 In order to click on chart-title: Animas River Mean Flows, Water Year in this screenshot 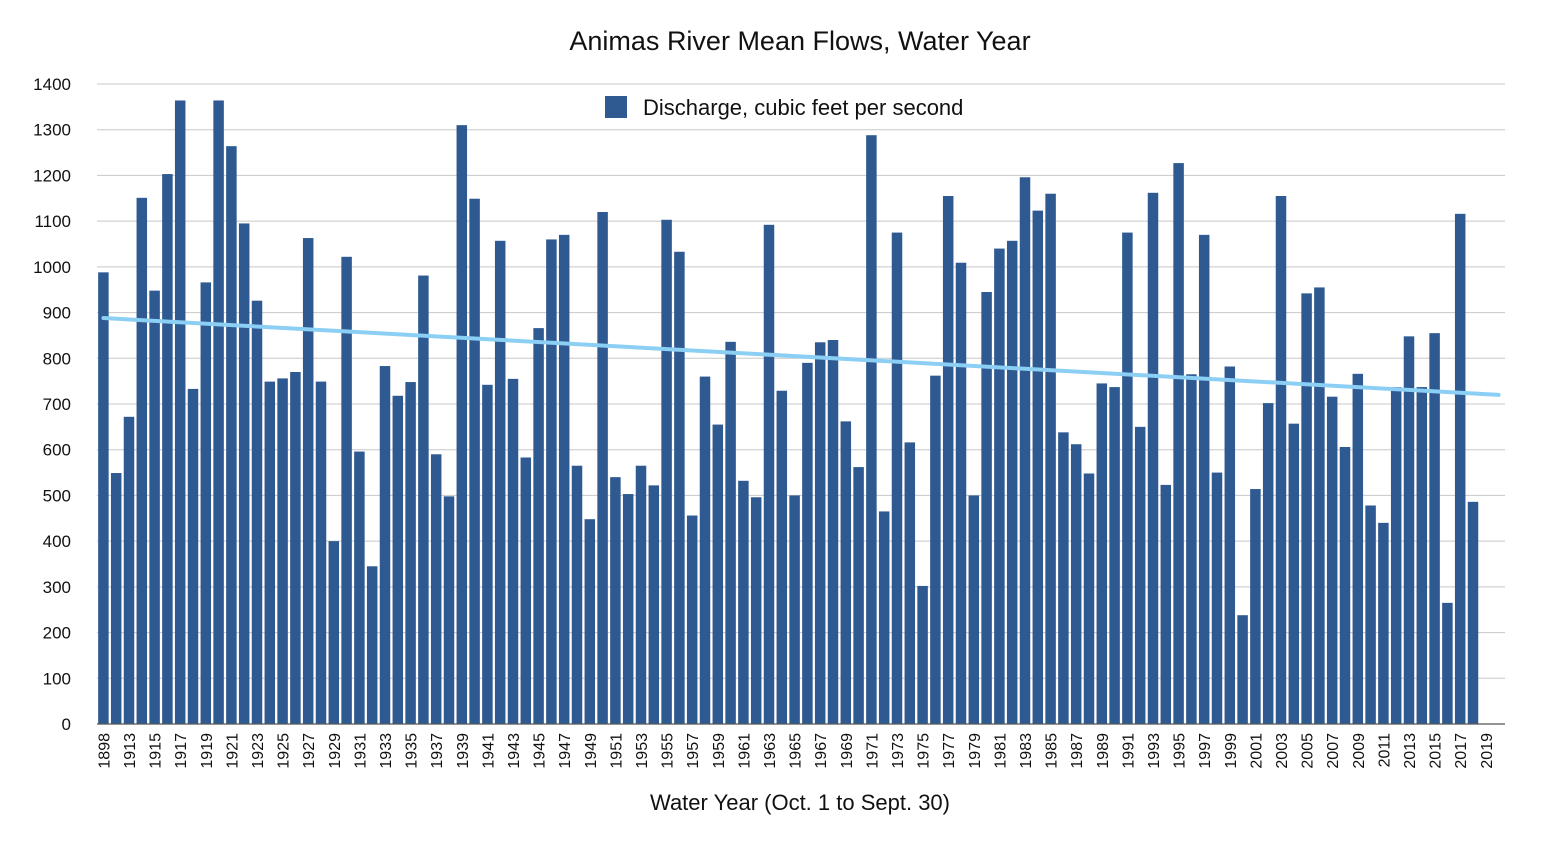, I will do `click(800, 41)`.